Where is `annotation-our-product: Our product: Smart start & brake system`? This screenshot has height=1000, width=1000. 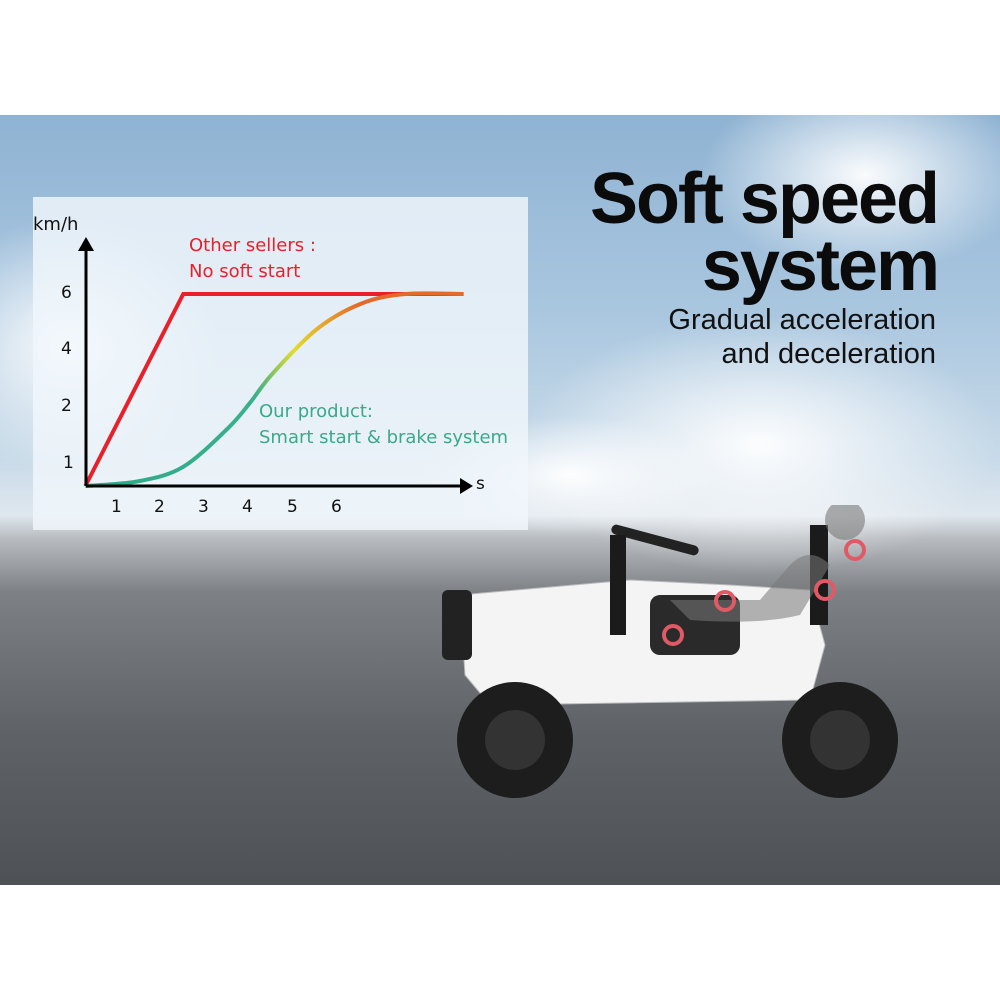
annotation-our-product: Our product: Smart start & brake system is located at coordinates (383, 425).